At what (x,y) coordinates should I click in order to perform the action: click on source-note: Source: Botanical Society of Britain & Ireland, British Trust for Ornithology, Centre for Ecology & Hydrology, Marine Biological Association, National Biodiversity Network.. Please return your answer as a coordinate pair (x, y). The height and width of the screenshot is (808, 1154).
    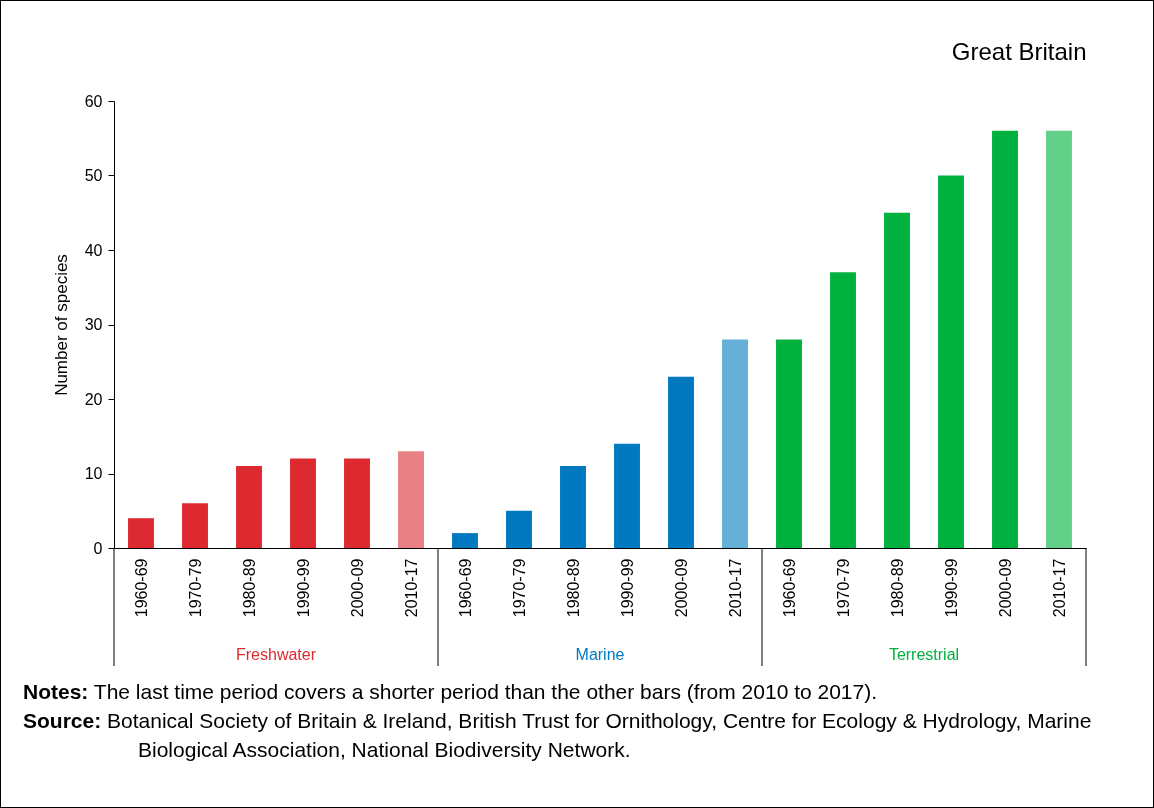
    Looking at the image, I should click on (558, 735).